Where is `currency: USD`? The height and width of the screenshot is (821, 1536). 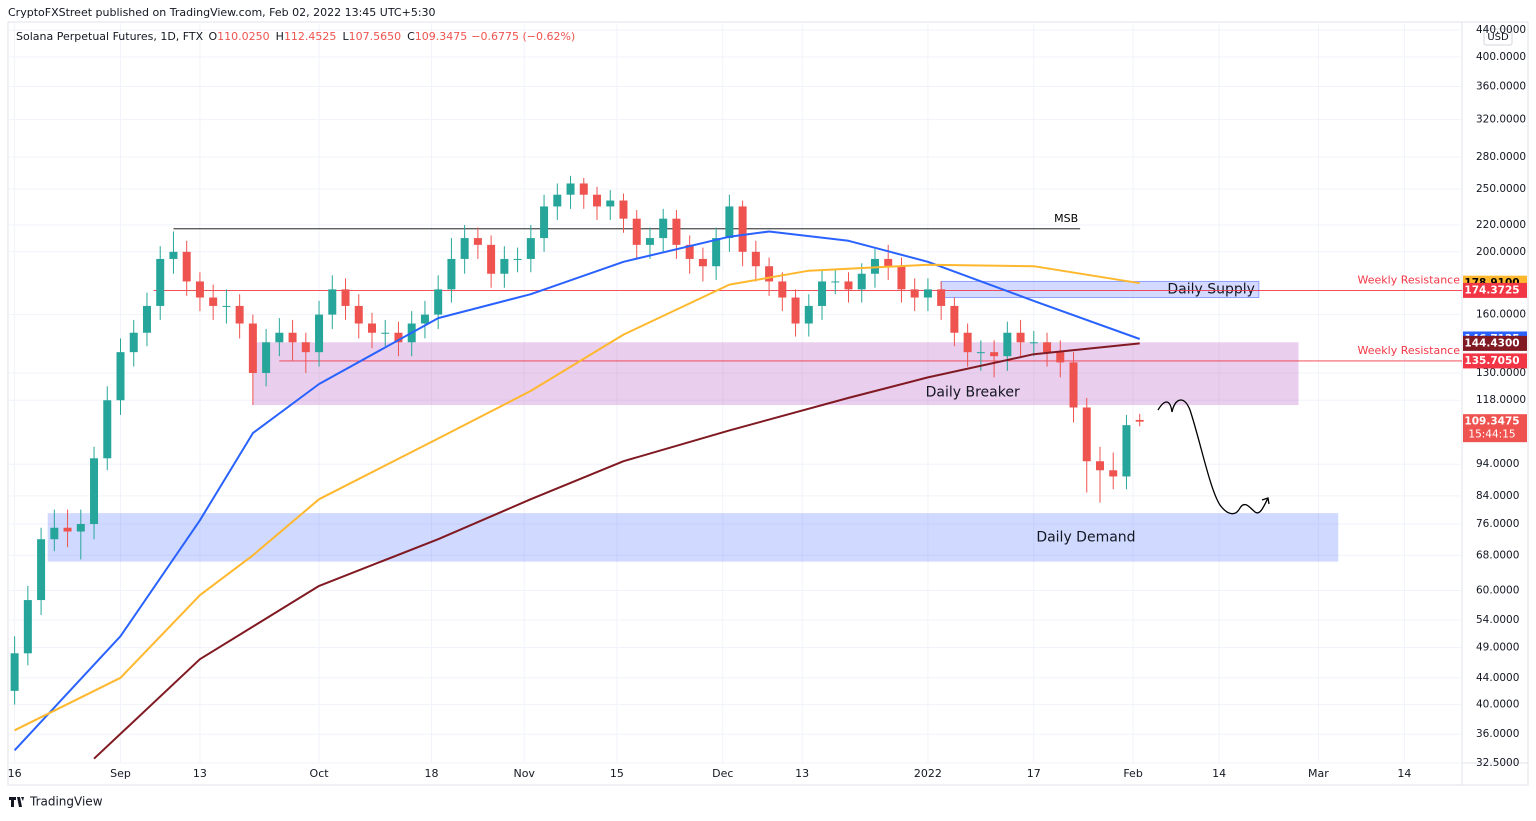
currency: USD is located at coordinates (1498, 37).